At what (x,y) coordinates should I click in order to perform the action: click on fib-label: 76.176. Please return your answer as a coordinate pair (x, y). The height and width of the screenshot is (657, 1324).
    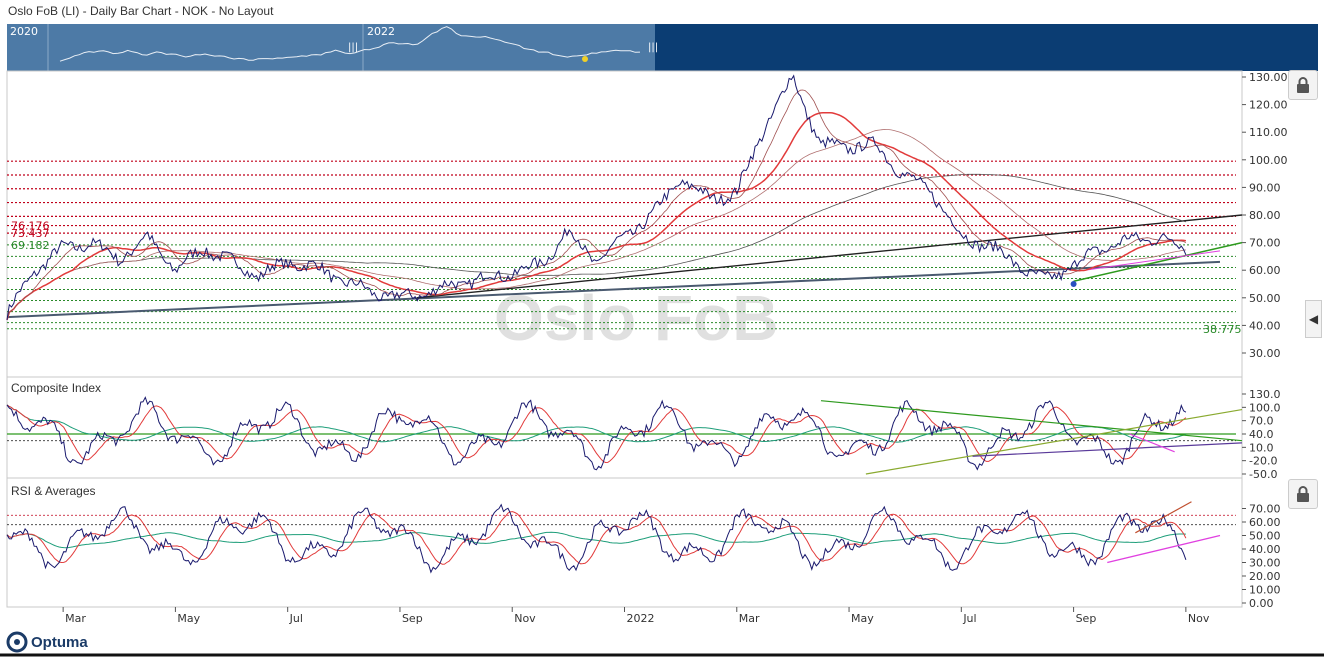
    Looking at the image, I should click on (30, 226).